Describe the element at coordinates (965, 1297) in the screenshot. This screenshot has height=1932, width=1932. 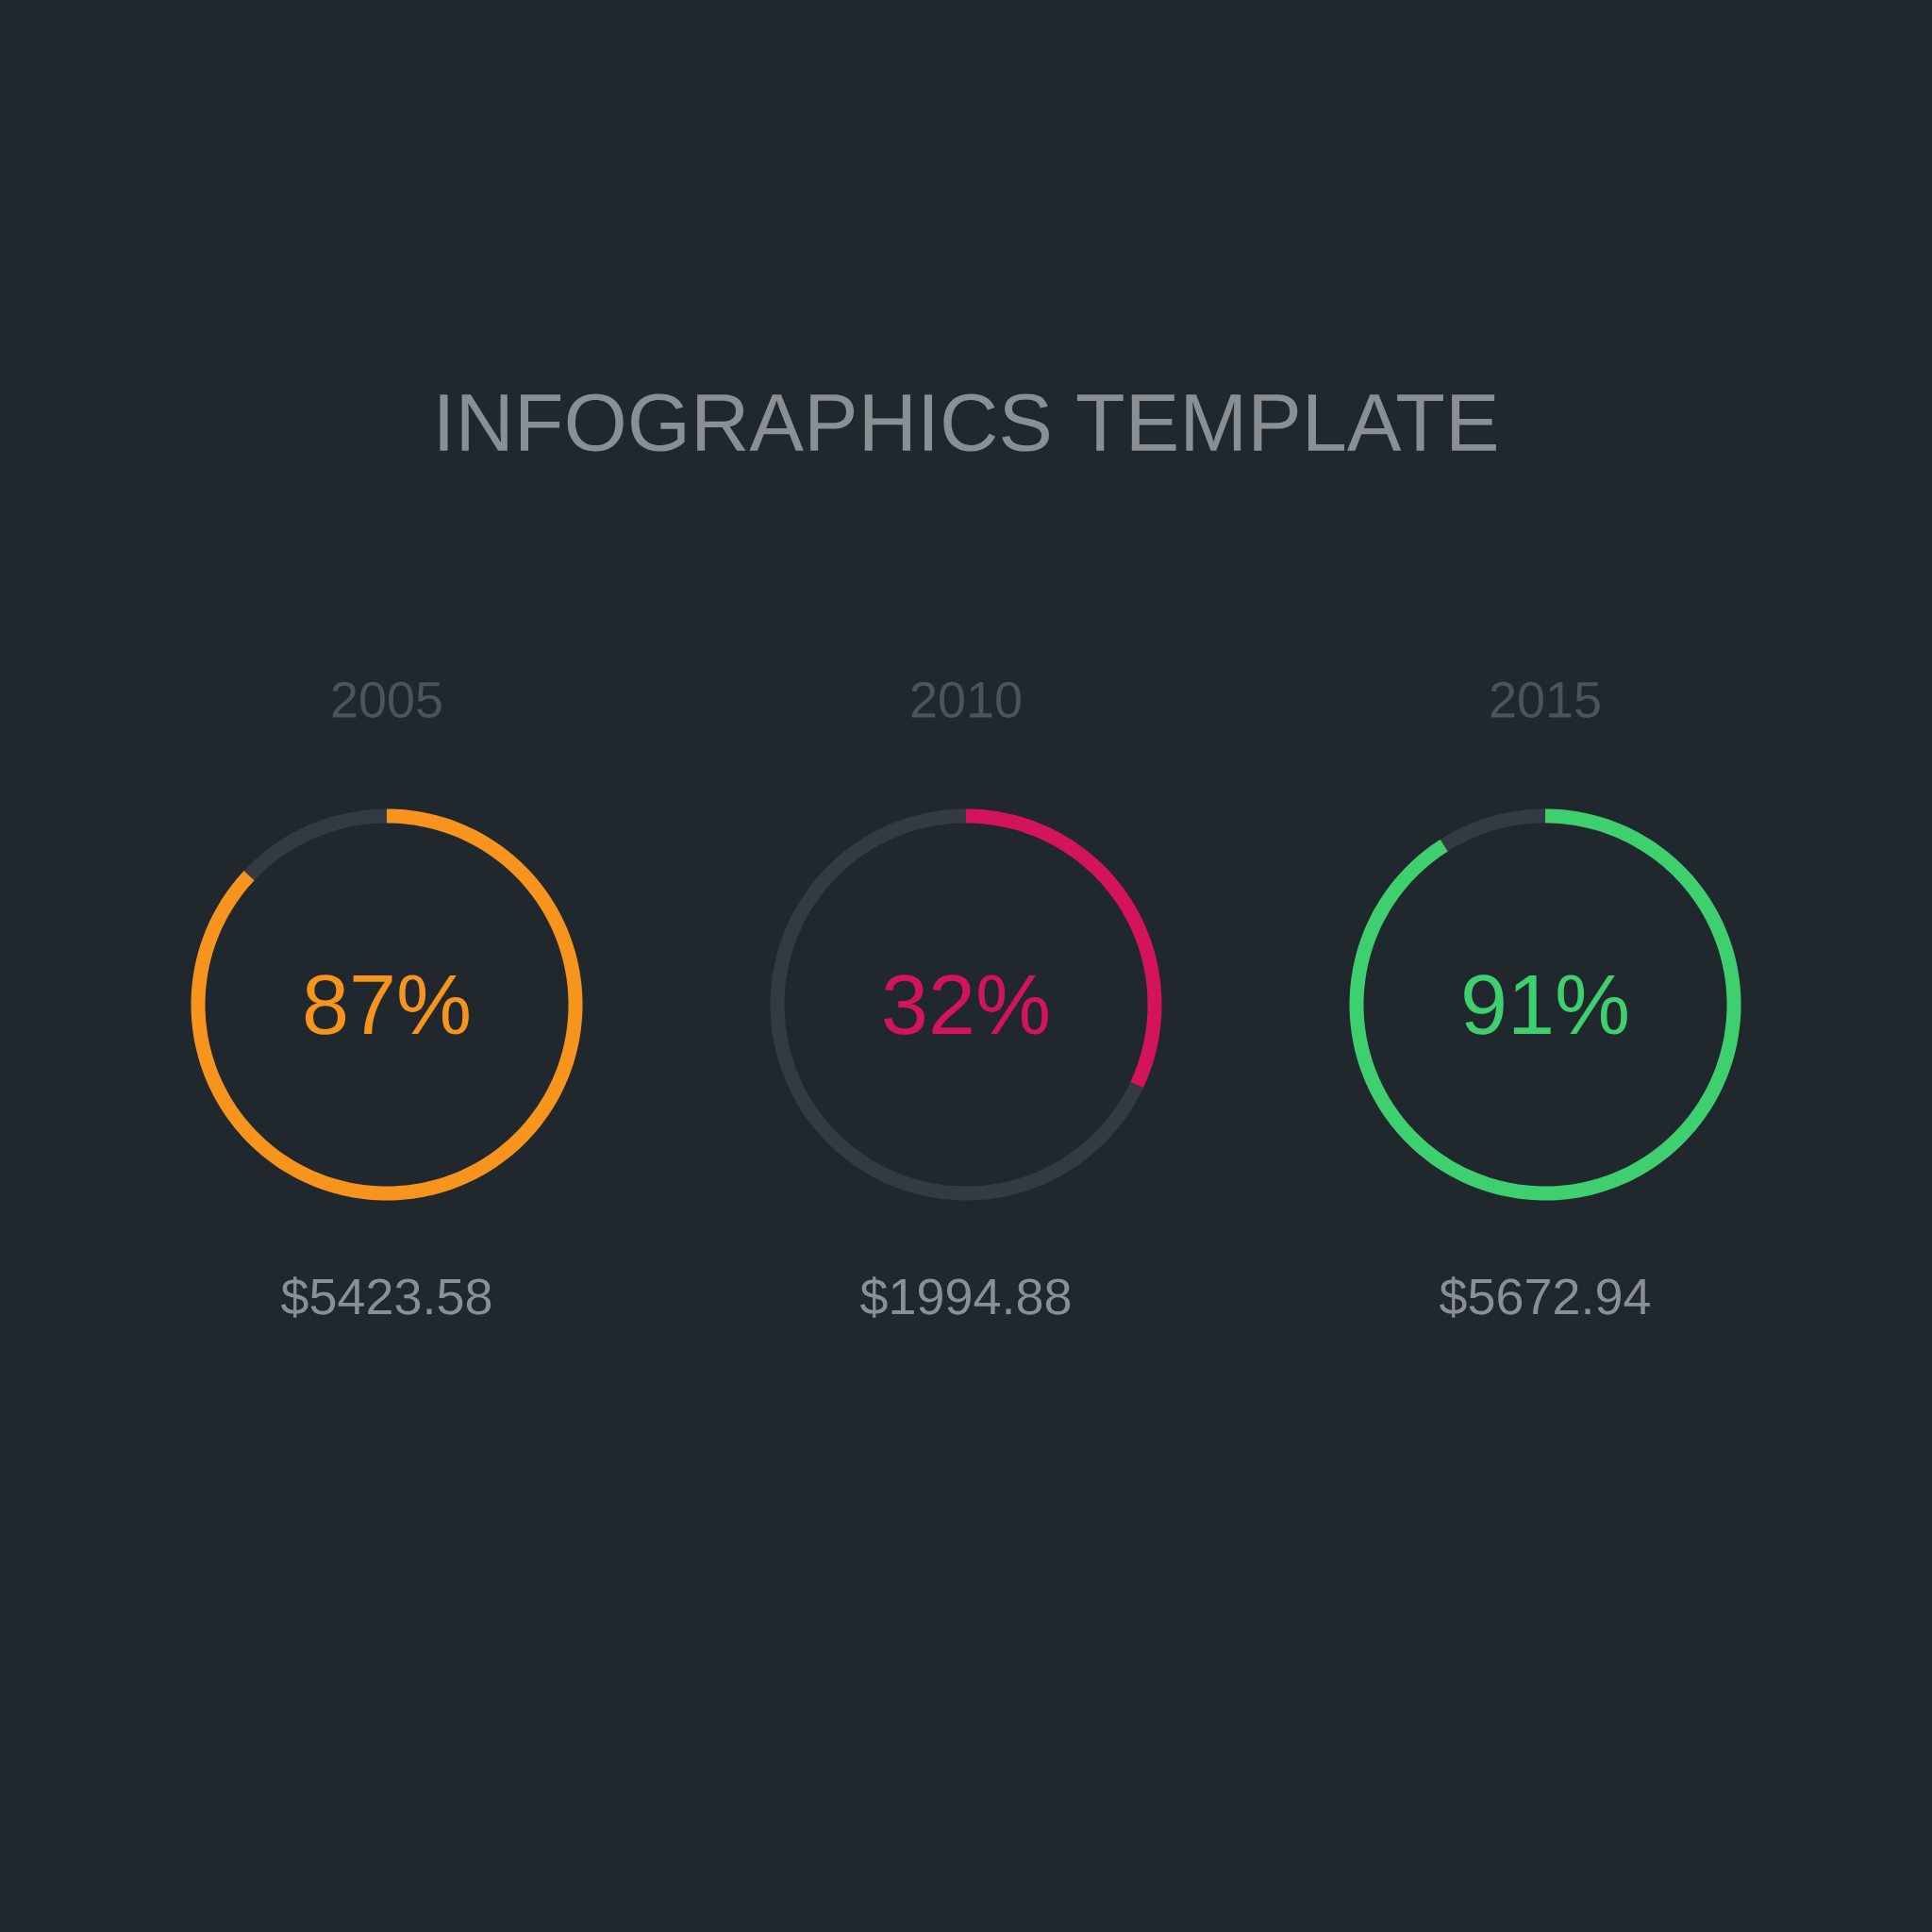
I see `text: $1994.88` at that location.